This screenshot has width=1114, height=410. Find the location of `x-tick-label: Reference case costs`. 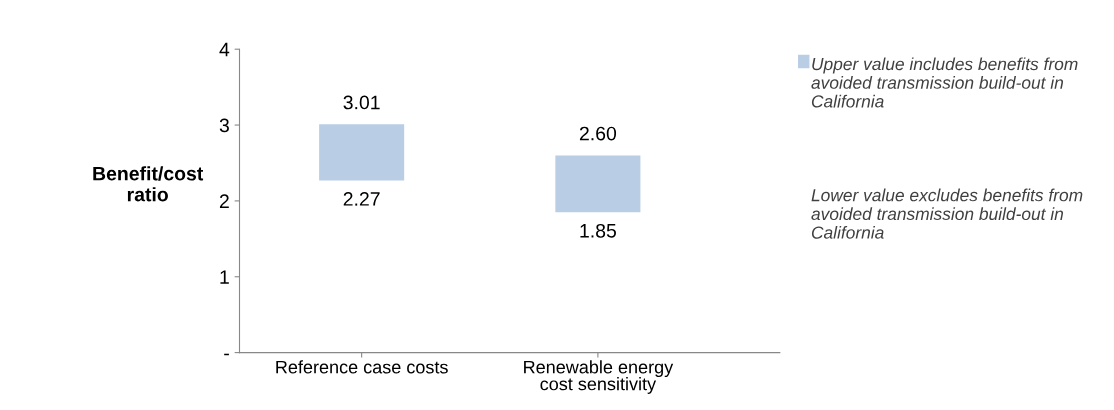

x-tick-label: Reference case costs is located at coordinates (362, 367).